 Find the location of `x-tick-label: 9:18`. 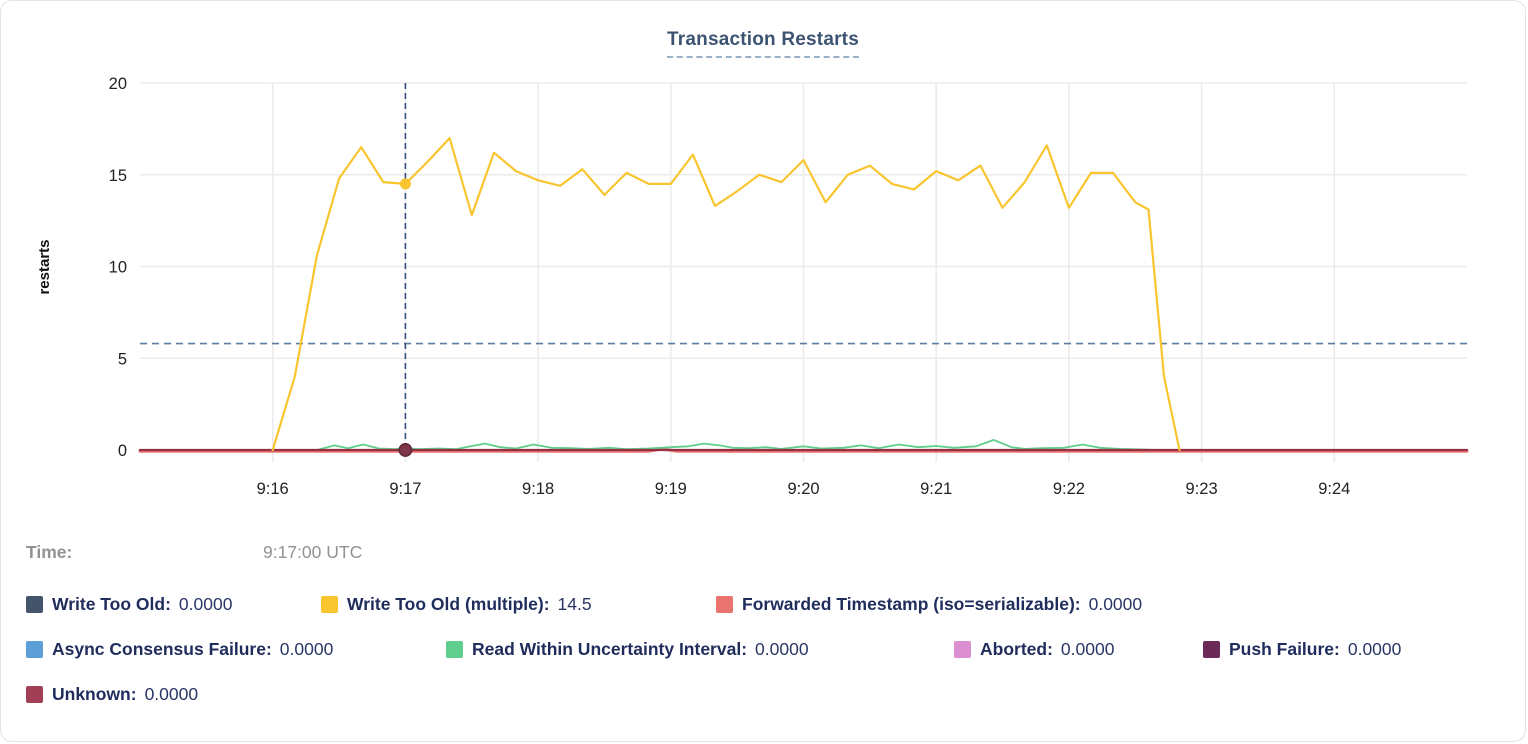

x-tick-label: 9:18 is located at coordinates (538, 489).